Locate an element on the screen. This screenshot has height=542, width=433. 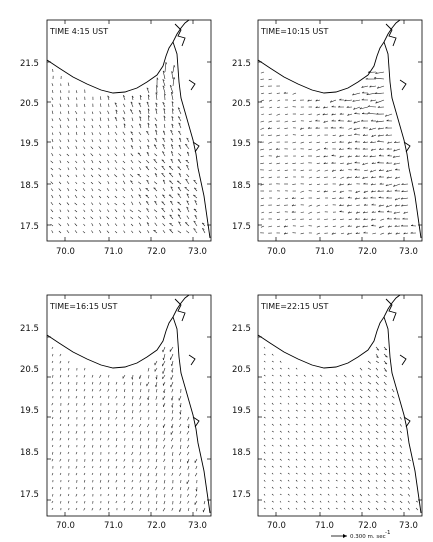
panel-2-ytick-18.5: 18.5 is located at coordinates (241, 186).